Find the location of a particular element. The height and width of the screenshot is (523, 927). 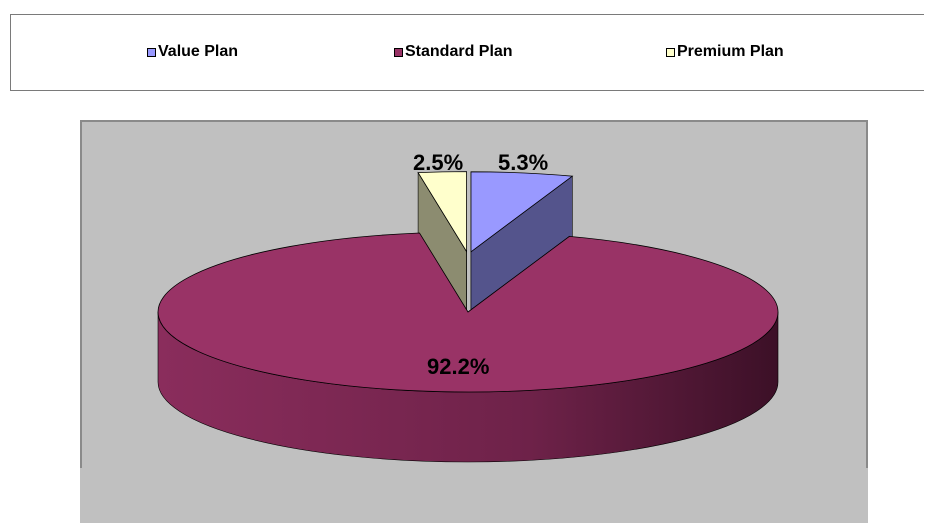

chart-legend: Value Plan Standard Plan Premium Plan is located at coordinates (467, 52).